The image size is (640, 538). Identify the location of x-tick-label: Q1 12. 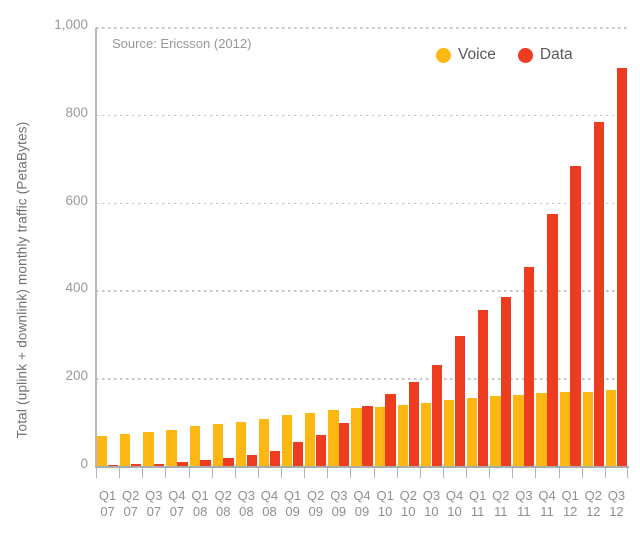
(570, 503).